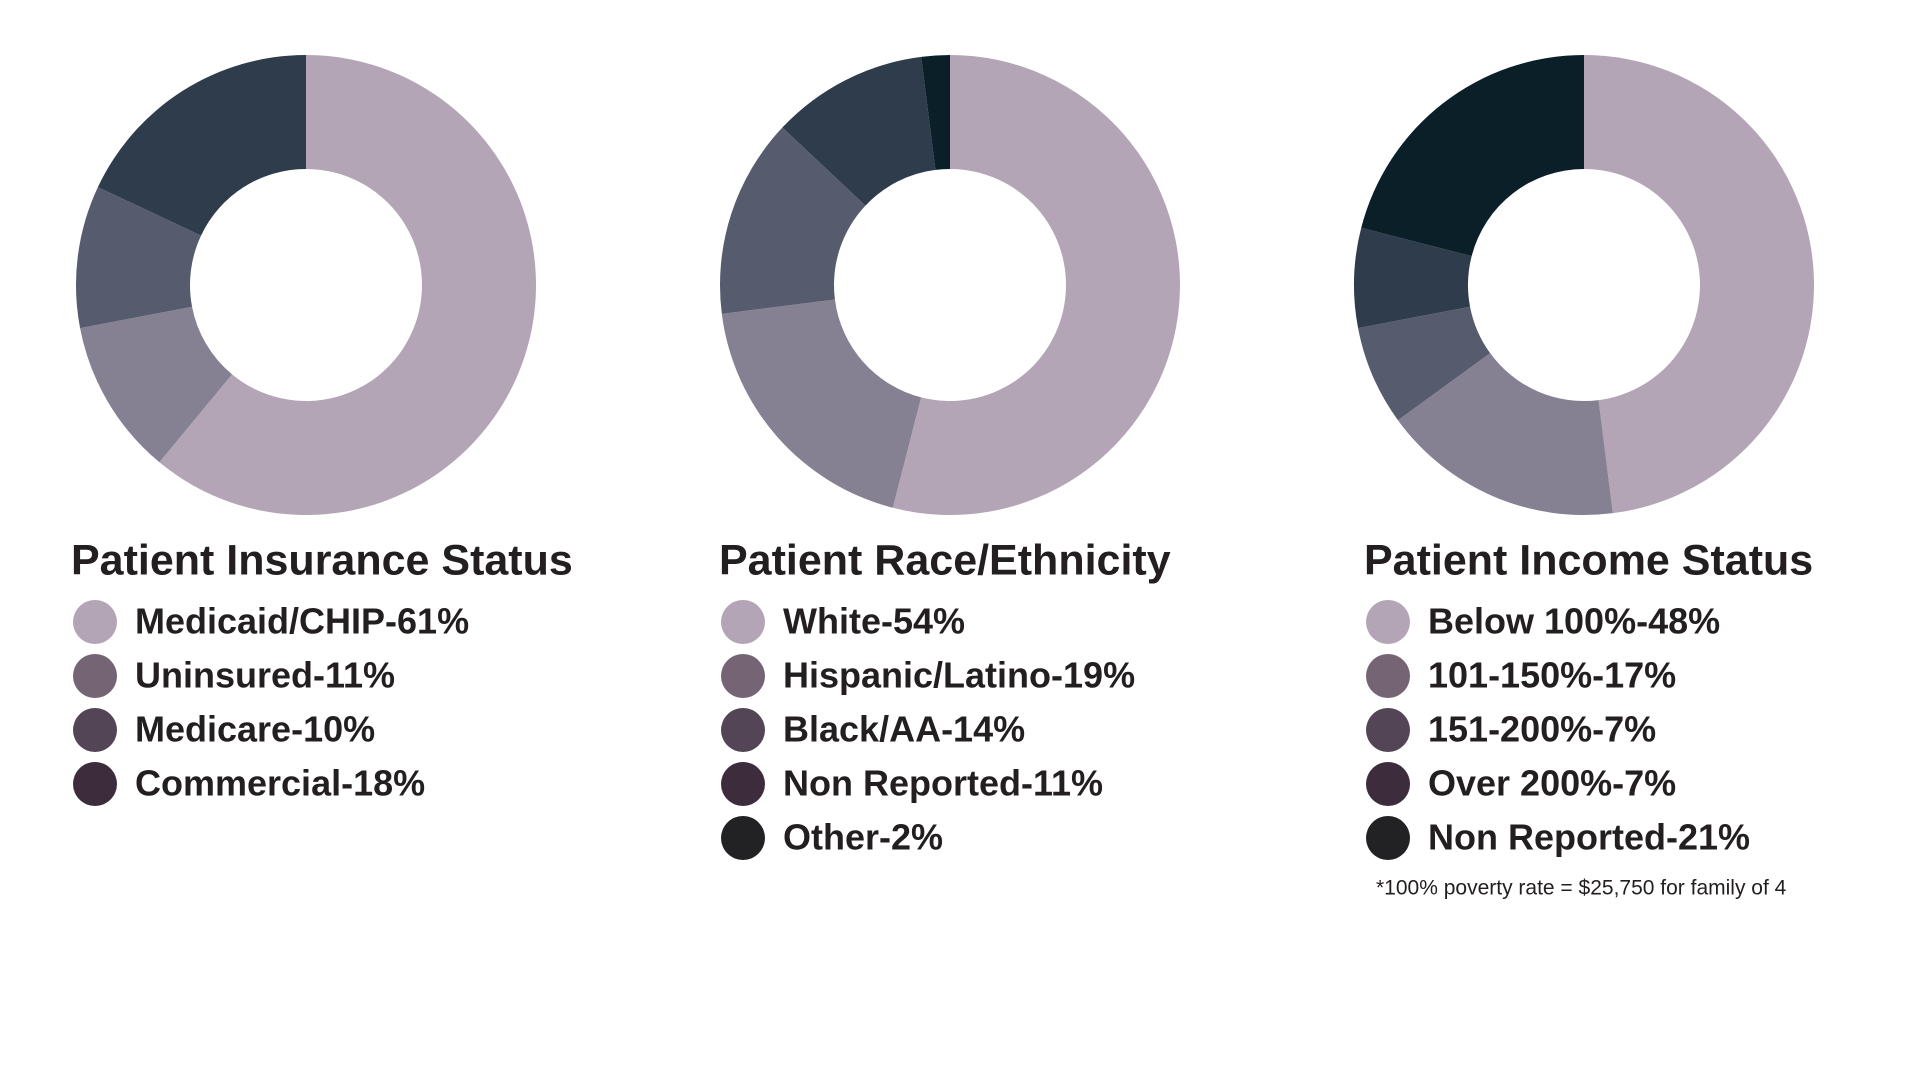 The height and width of the screenshot is (1080, 1920). Describe the element at coordinates (280, 783) in the screenshot. I see `legend-label: Commercial-18%` at that location.